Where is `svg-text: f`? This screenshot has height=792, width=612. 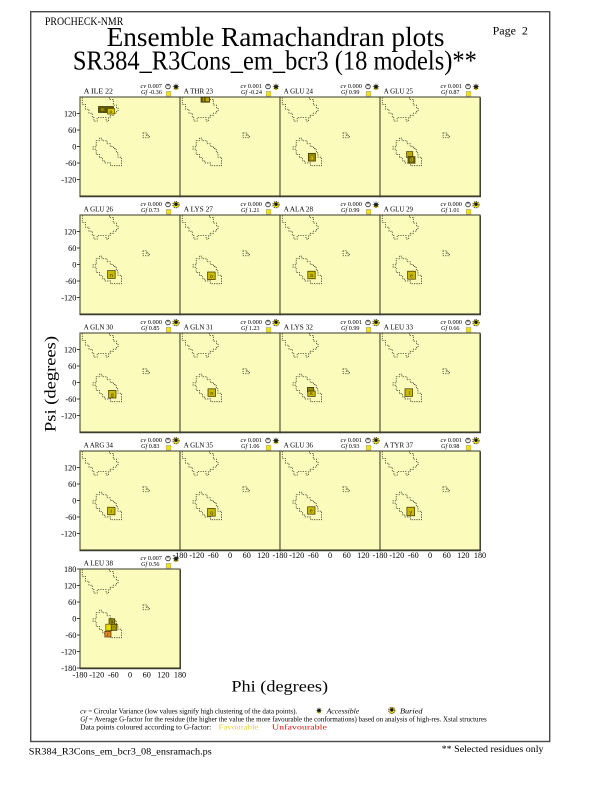 svg-text: f is located at coordinates (204, 99).